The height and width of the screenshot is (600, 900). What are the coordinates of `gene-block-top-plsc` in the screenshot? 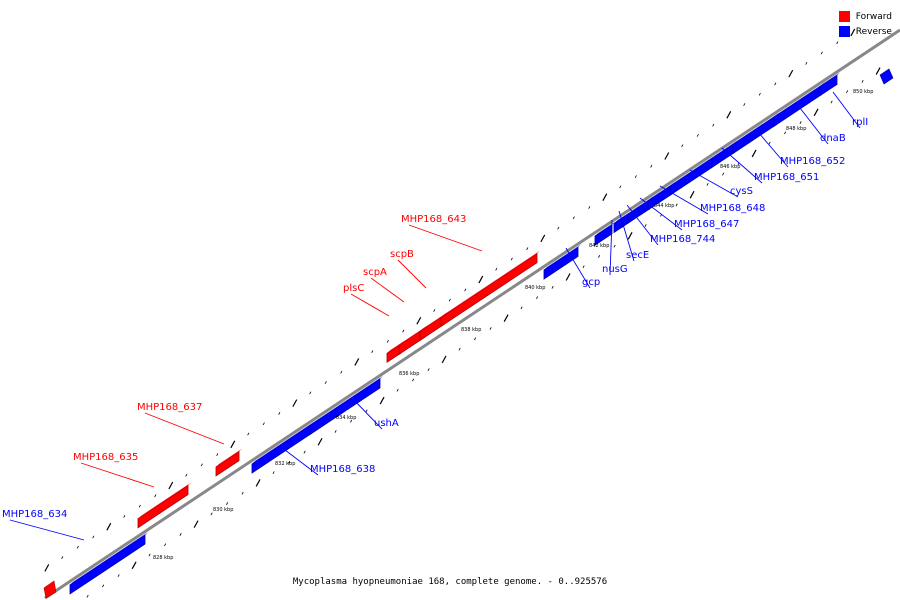 It's located at (395, 347).